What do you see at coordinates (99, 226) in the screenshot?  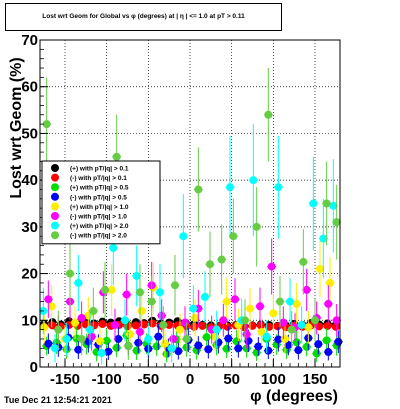 I see `legend-label: (+) with pT/|q| > 2.0` at bounding box center [99, 226].